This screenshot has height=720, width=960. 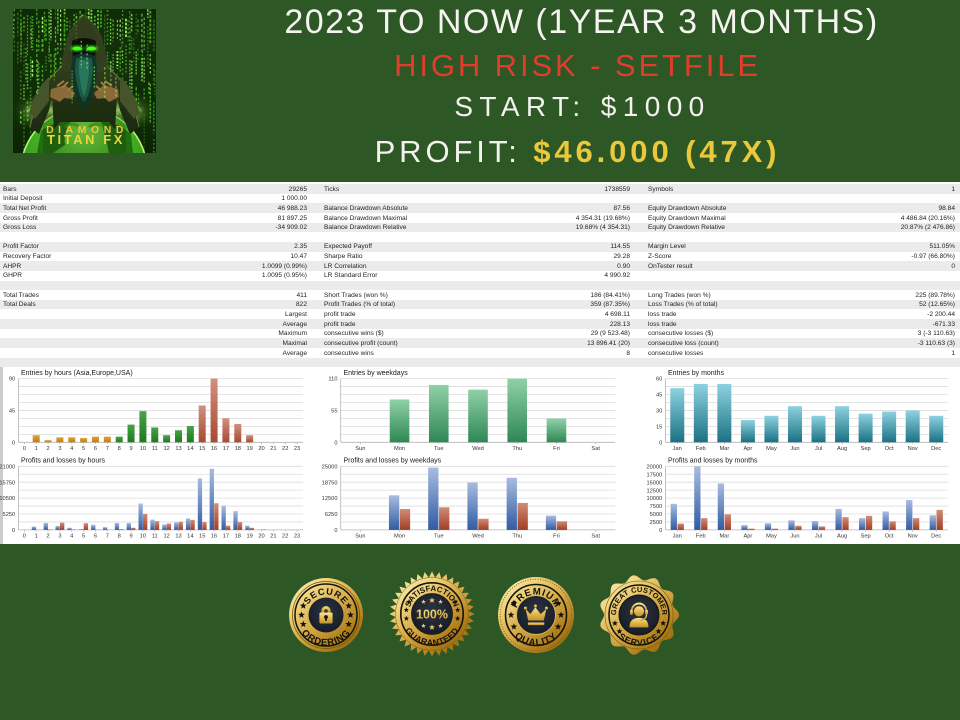 I want to click on svg-text: Dec, so click(x=936, y=536).